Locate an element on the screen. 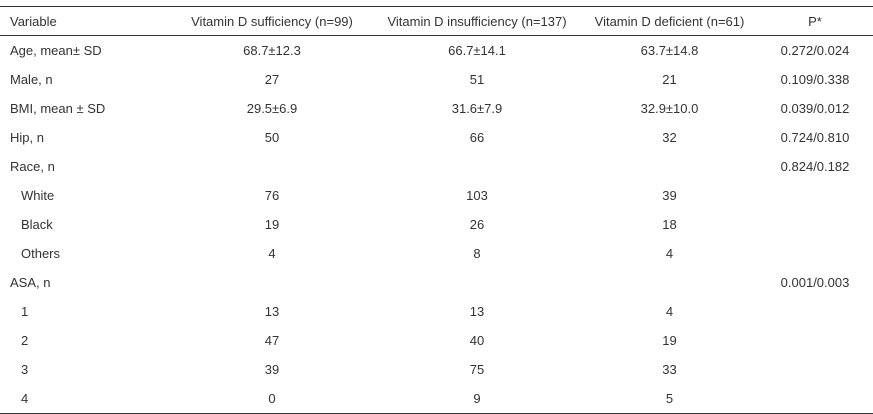  row-insufficiency: 40 is located at coordinates (477, 340).